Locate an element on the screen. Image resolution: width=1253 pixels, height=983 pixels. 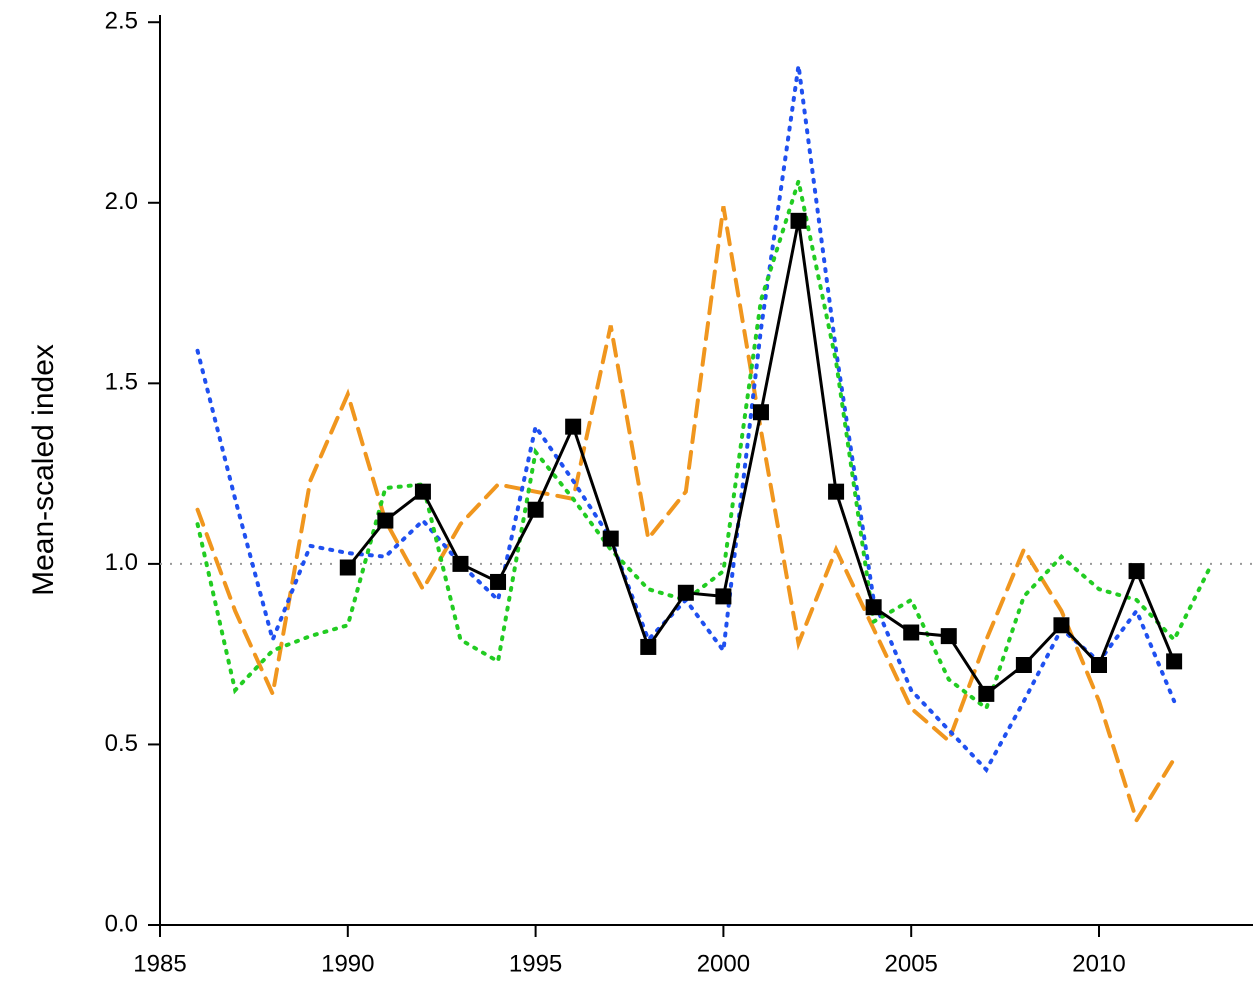
x-tick-label: 2010 is located at coordinates (1098, 963).